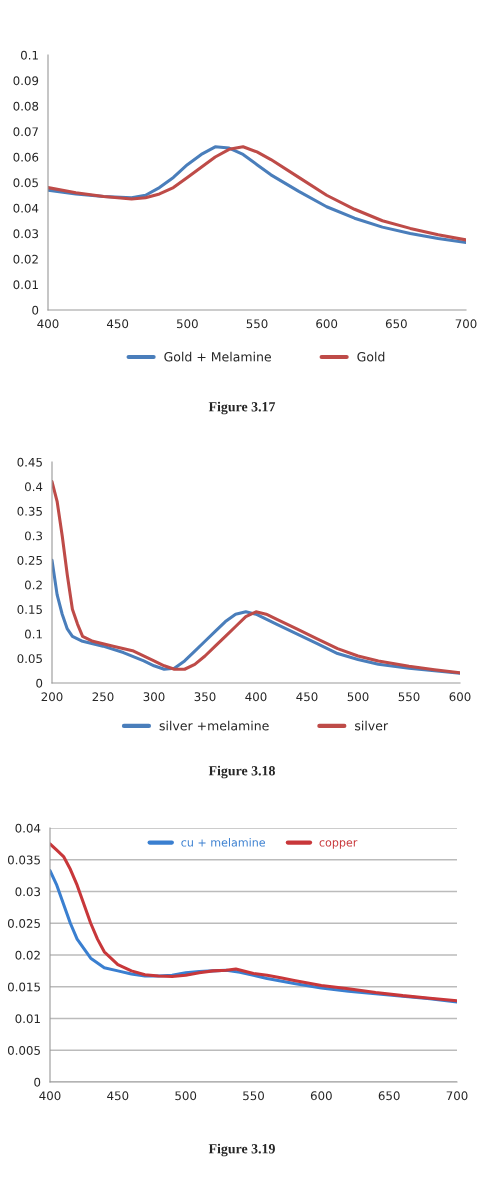 This screenshot has height=1178, width=484. Describe the element at coordinates (223, 842) in the screenshot. I see `legend-label: cu + melamine` at that location.